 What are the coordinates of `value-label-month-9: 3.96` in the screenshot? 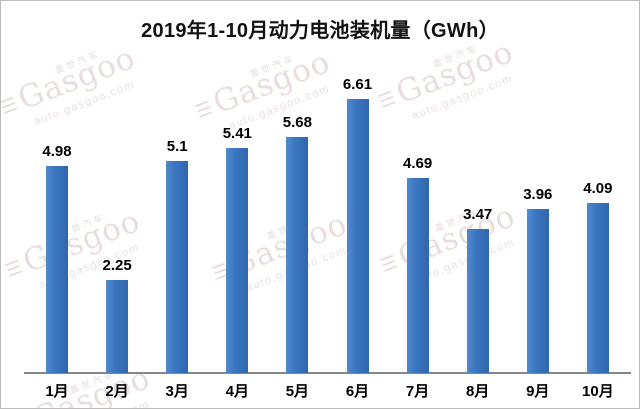 It's located at (538, 194).